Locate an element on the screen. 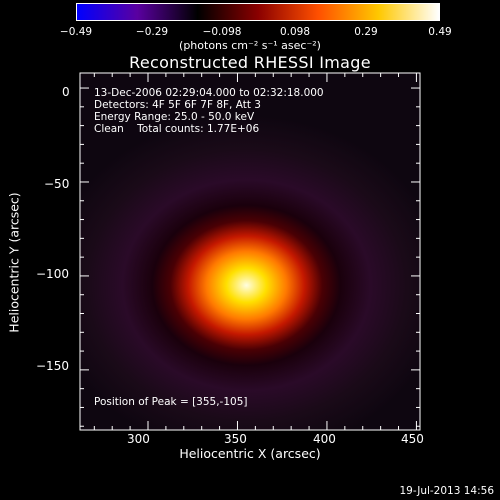  info-time-range: 13-Dec-2006 02:29:04.000 to 02:32:18.000 is located at coordinates (209, 93).